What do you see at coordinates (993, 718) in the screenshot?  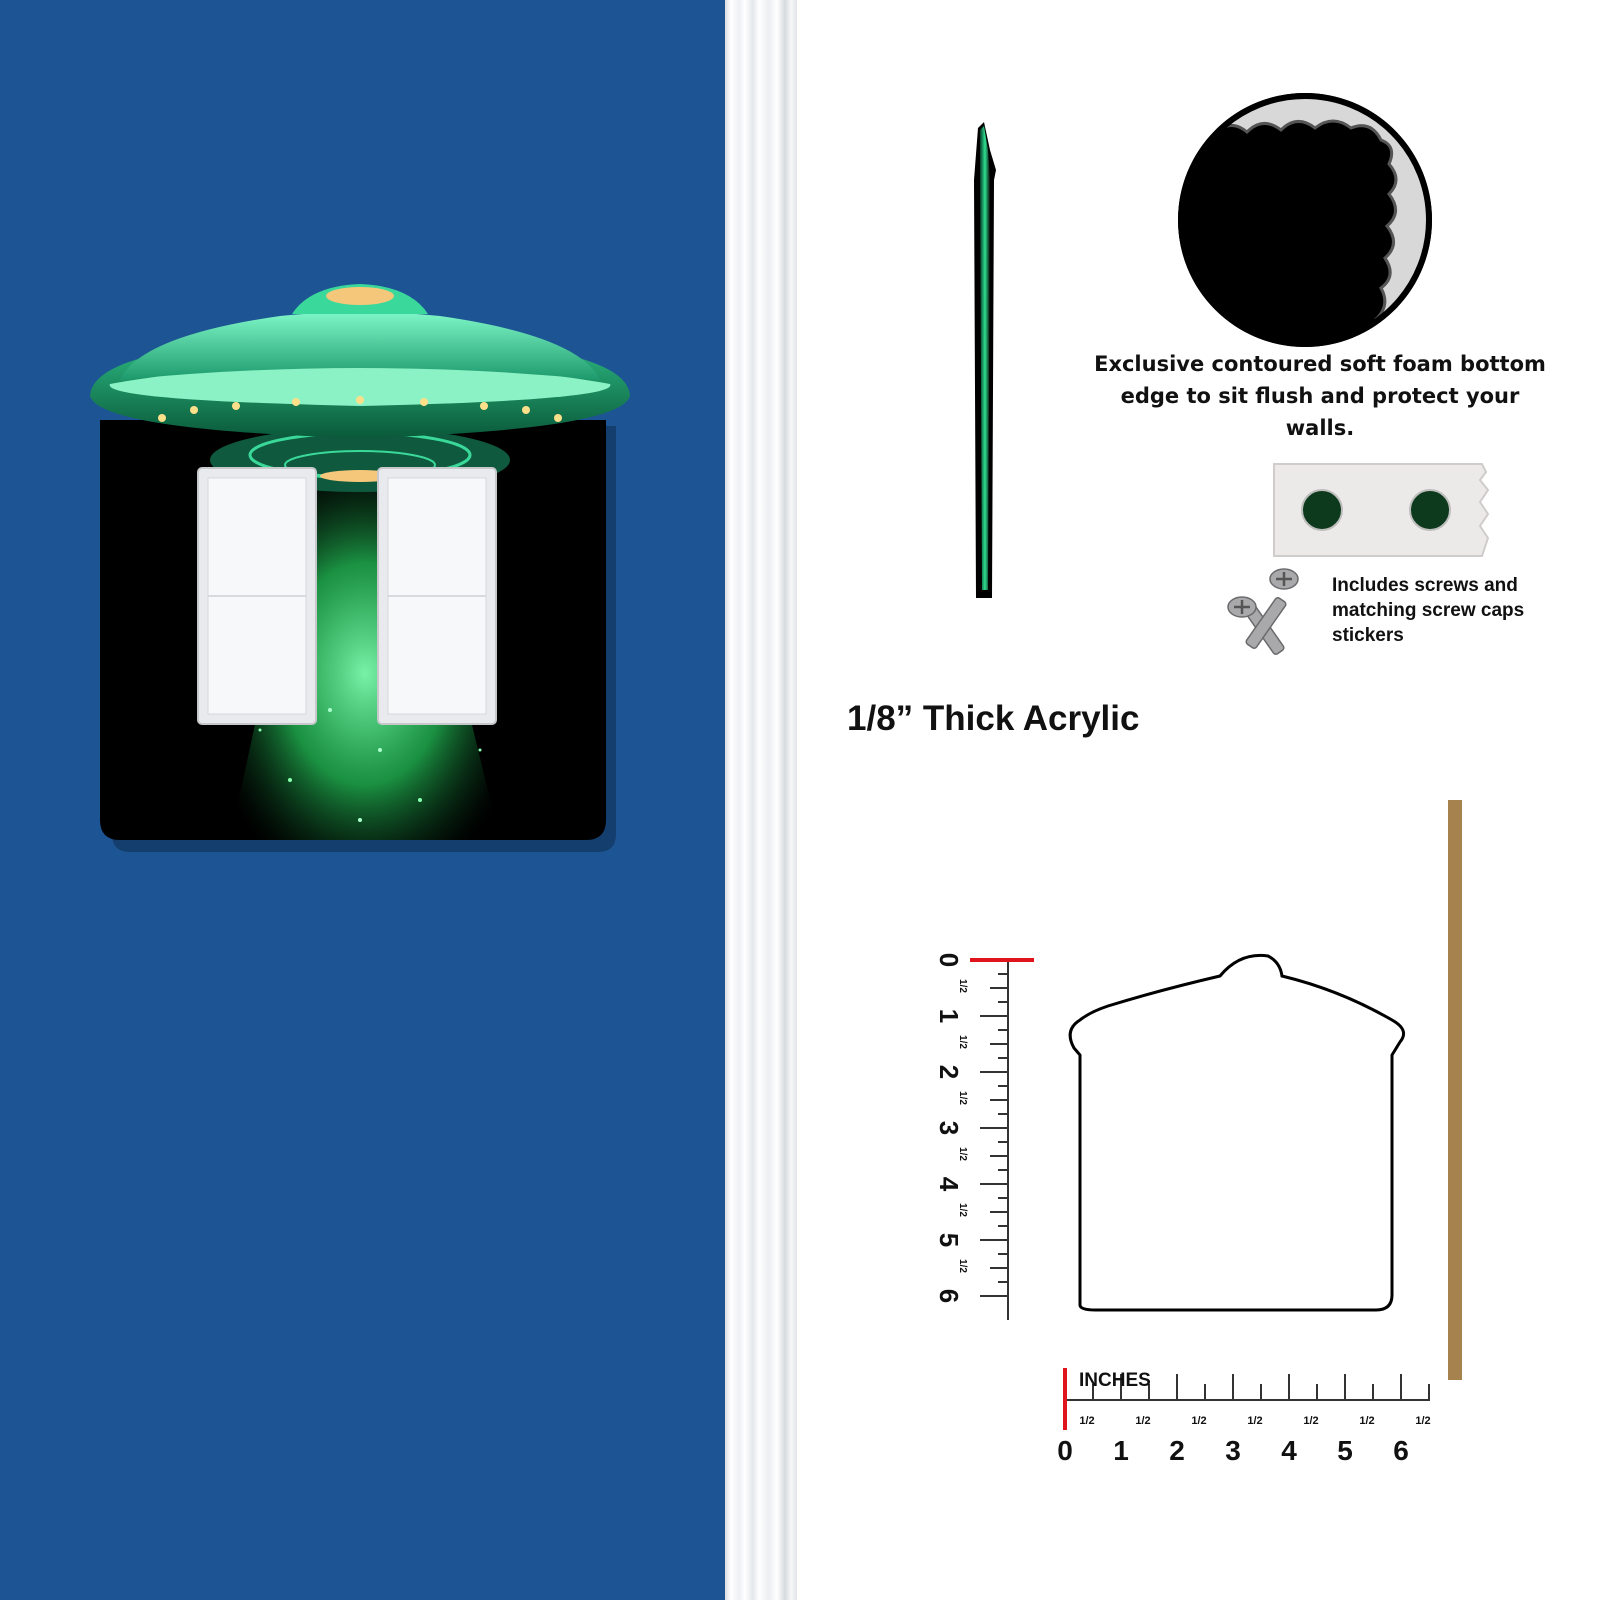 I see `thickness-label: 1/8” Thick Acrylic` at bounding box center [993, 718].